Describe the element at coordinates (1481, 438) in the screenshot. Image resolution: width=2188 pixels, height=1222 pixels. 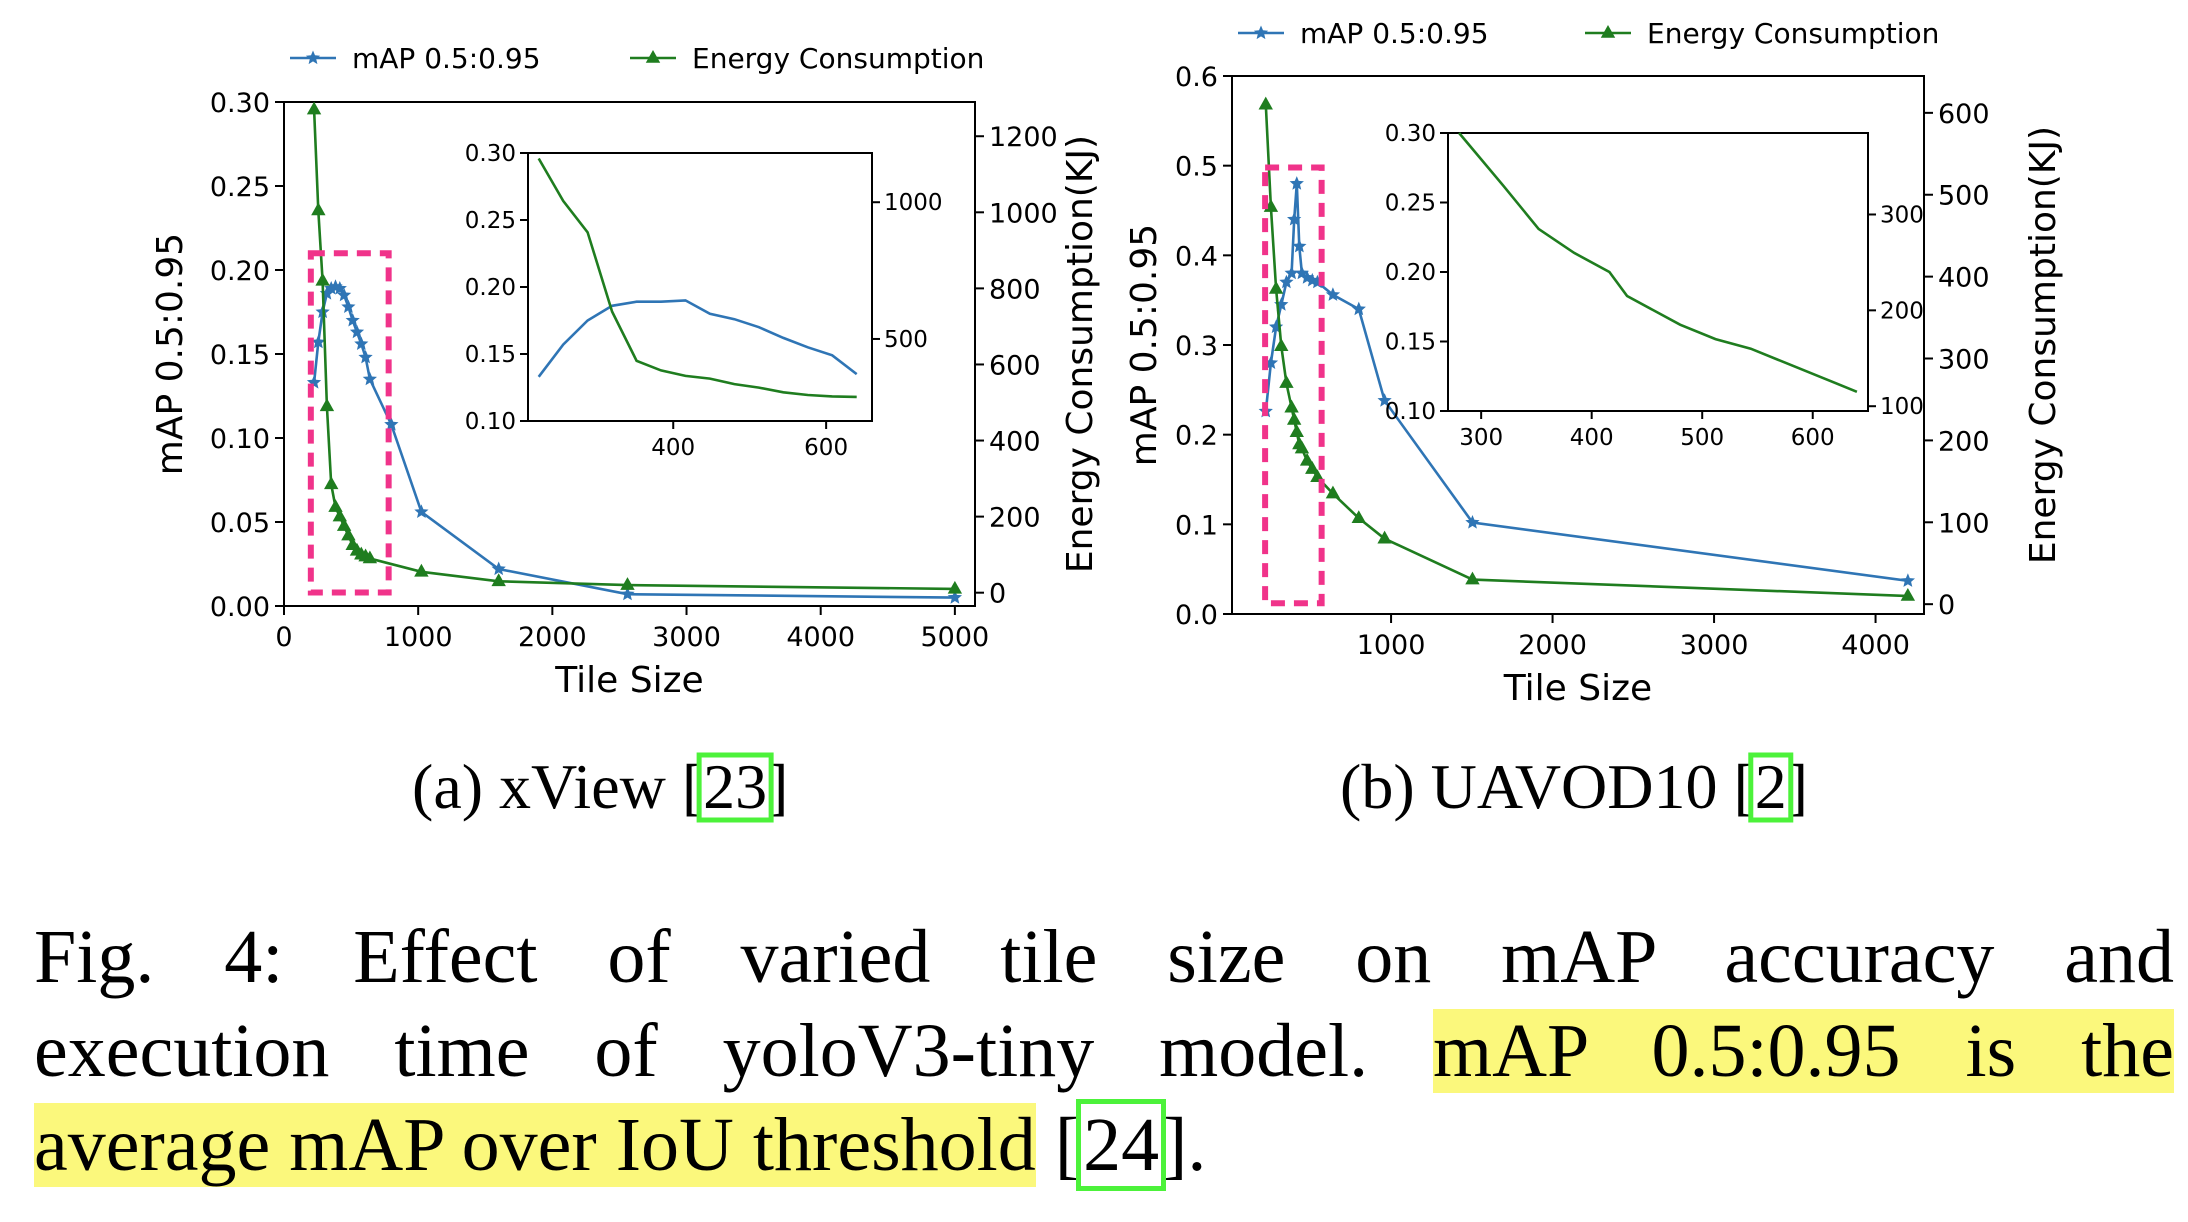
I see `inset-x-tick-label: 300` at that location.